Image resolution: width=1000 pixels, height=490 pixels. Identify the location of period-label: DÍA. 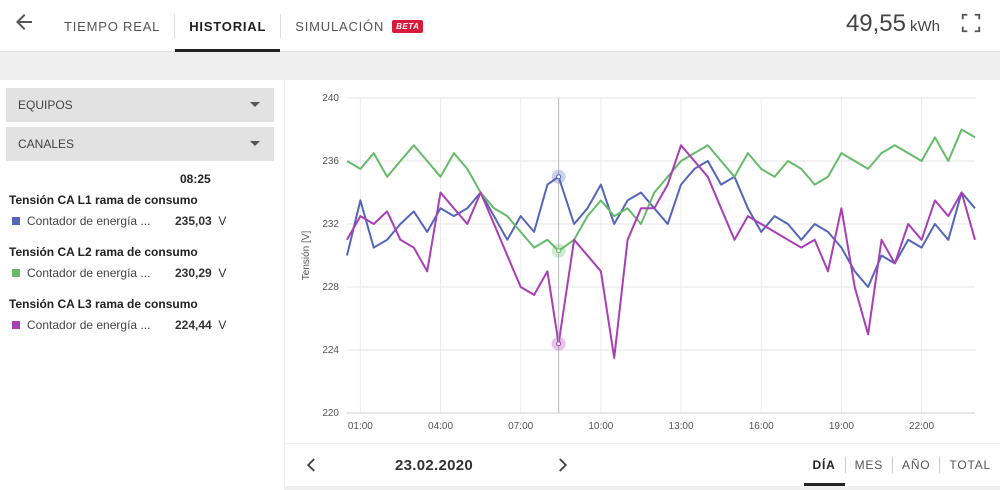
(824, 465).